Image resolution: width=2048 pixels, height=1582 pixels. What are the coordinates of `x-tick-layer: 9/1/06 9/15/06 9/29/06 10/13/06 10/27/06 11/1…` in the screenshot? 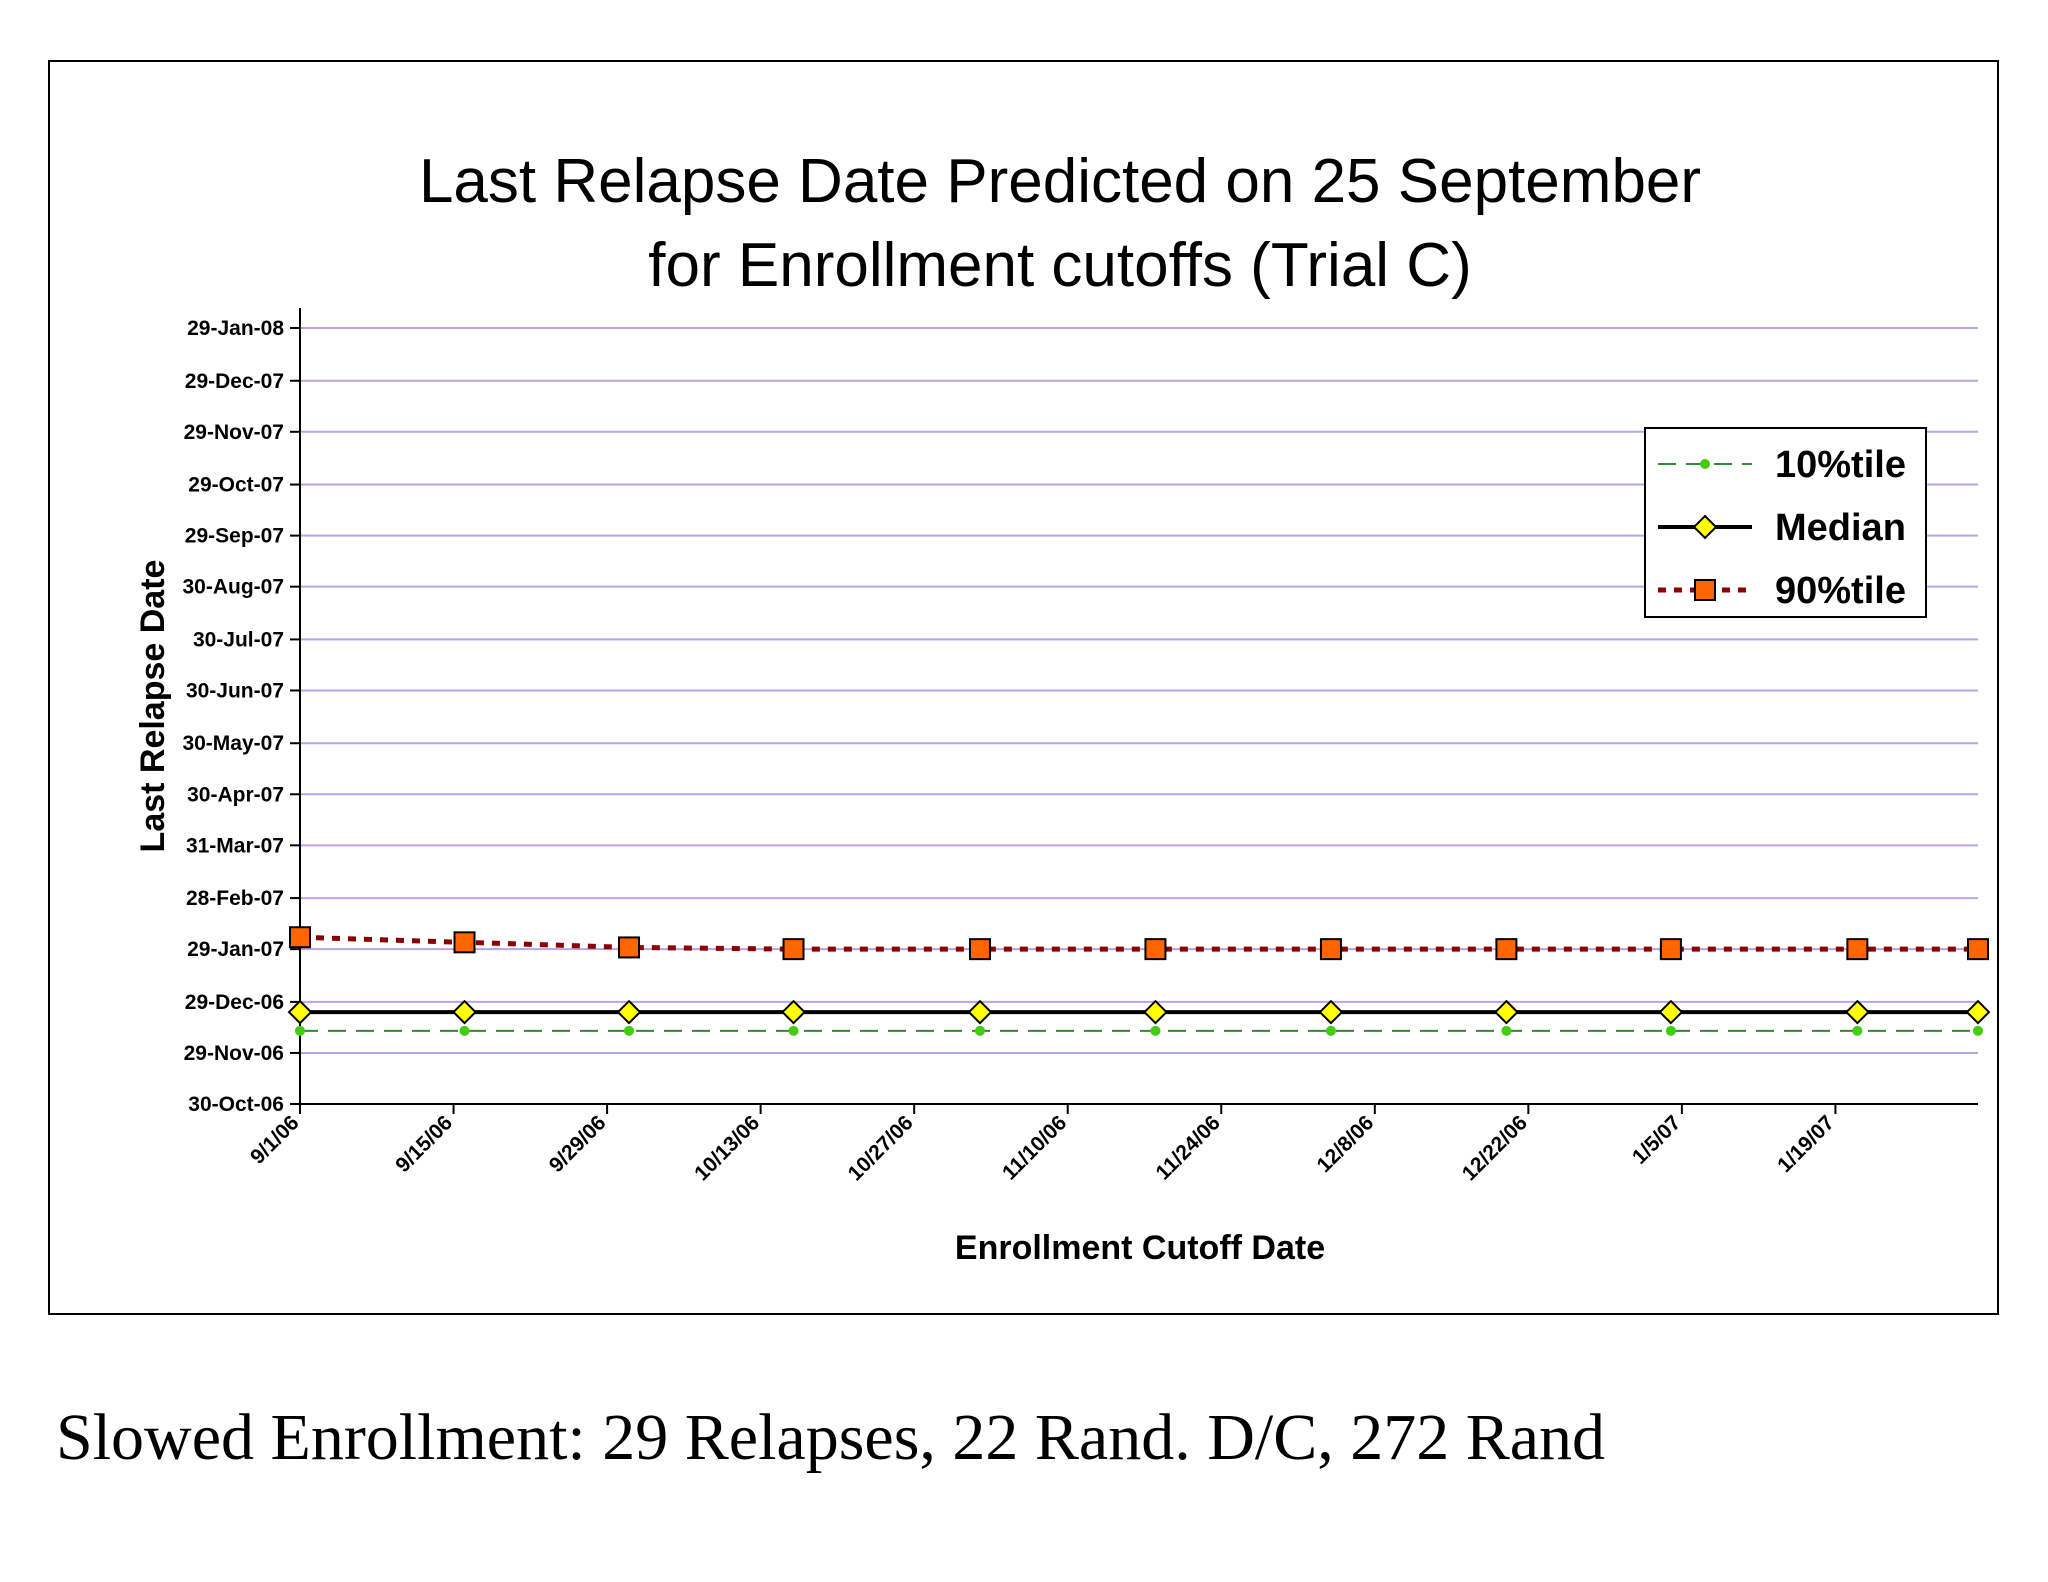 It's located at (1042, 1144).